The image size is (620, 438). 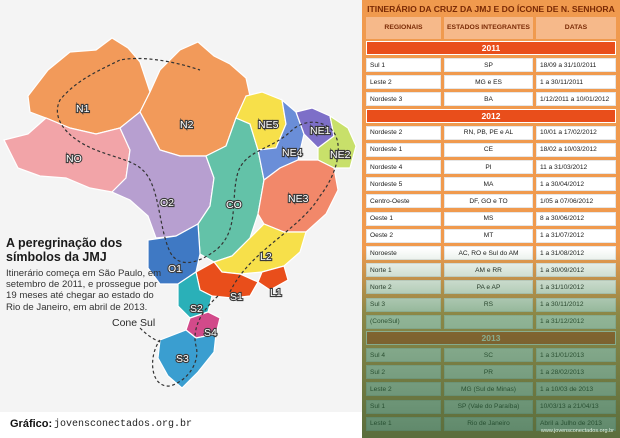 What do you see at coordinates (167, 203) in the screenshot?
I see `label-o2: O2` at bounding box center [167, 203].